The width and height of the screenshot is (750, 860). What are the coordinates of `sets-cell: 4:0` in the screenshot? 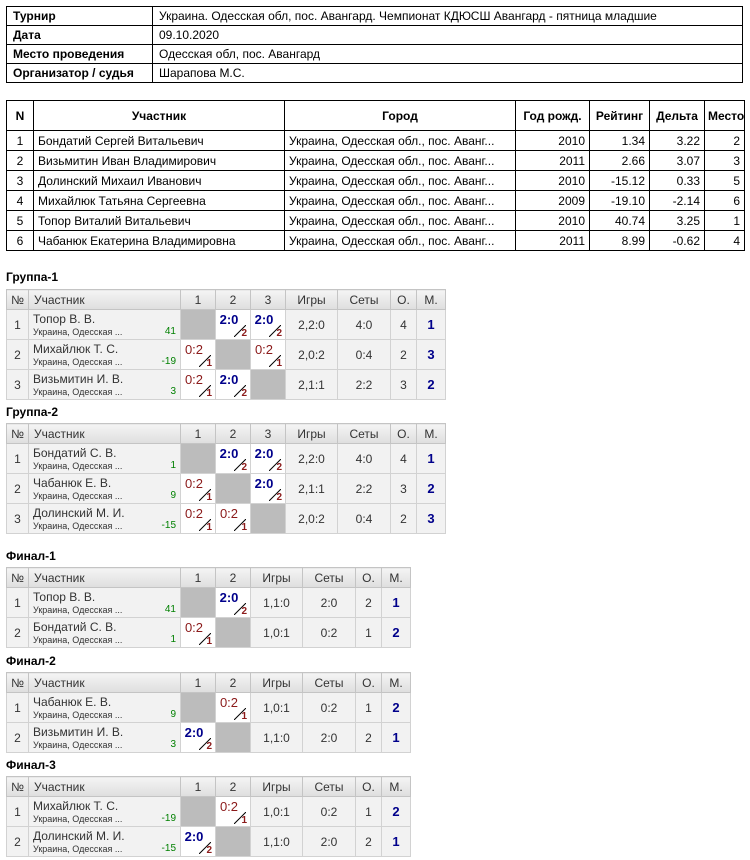 It's located at (364, 324).